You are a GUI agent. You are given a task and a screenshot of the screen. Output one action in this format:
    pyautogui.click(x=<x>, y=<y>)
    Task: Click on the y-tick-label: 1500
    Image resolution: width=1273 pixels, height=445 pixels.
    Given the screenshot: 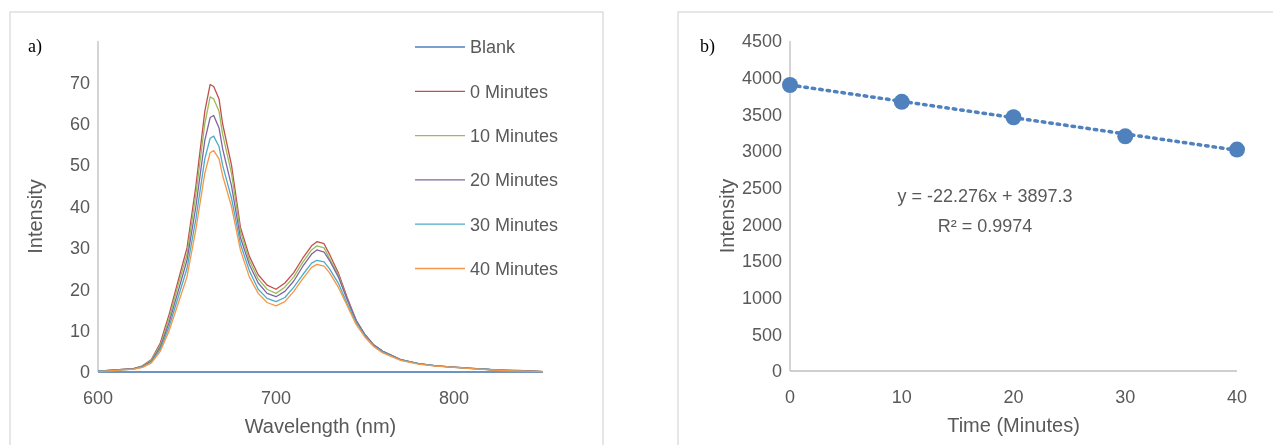 What is the action you would take?
    pyautogui.click(x=761, y=261)
    